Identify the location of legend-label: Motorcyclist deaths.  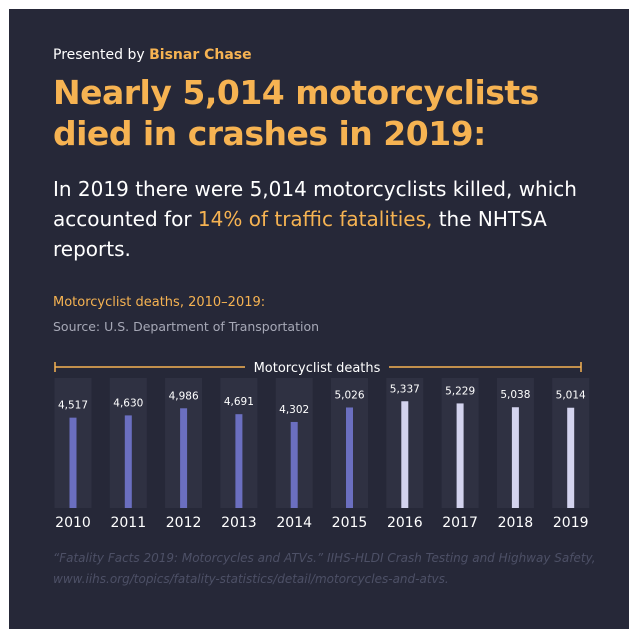
(317, 368).